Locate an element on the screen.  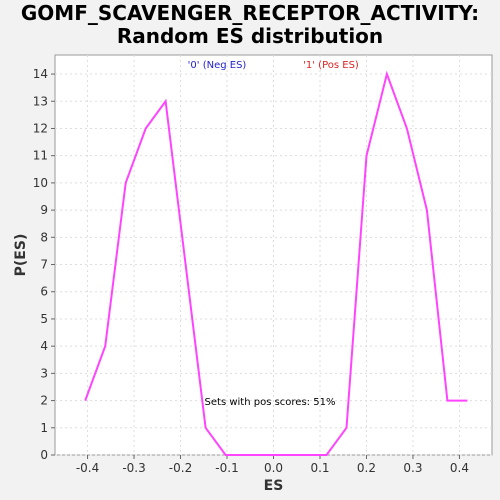
x-tick-label: -0.3 is located at coordinates (133, 468).